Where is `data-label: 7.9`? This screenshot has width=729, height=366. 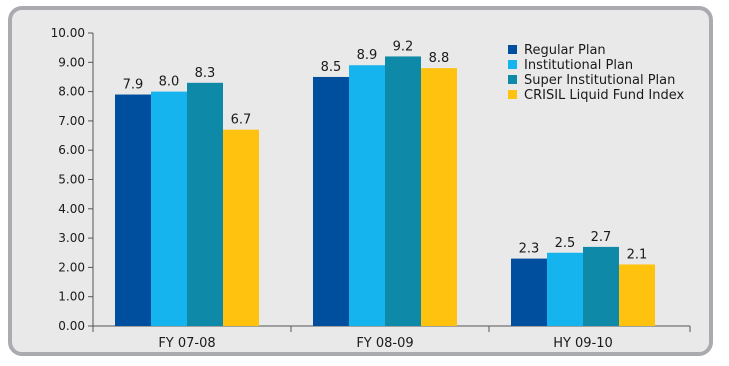
data-label: 7.9 is located at coordinates (133, 85).